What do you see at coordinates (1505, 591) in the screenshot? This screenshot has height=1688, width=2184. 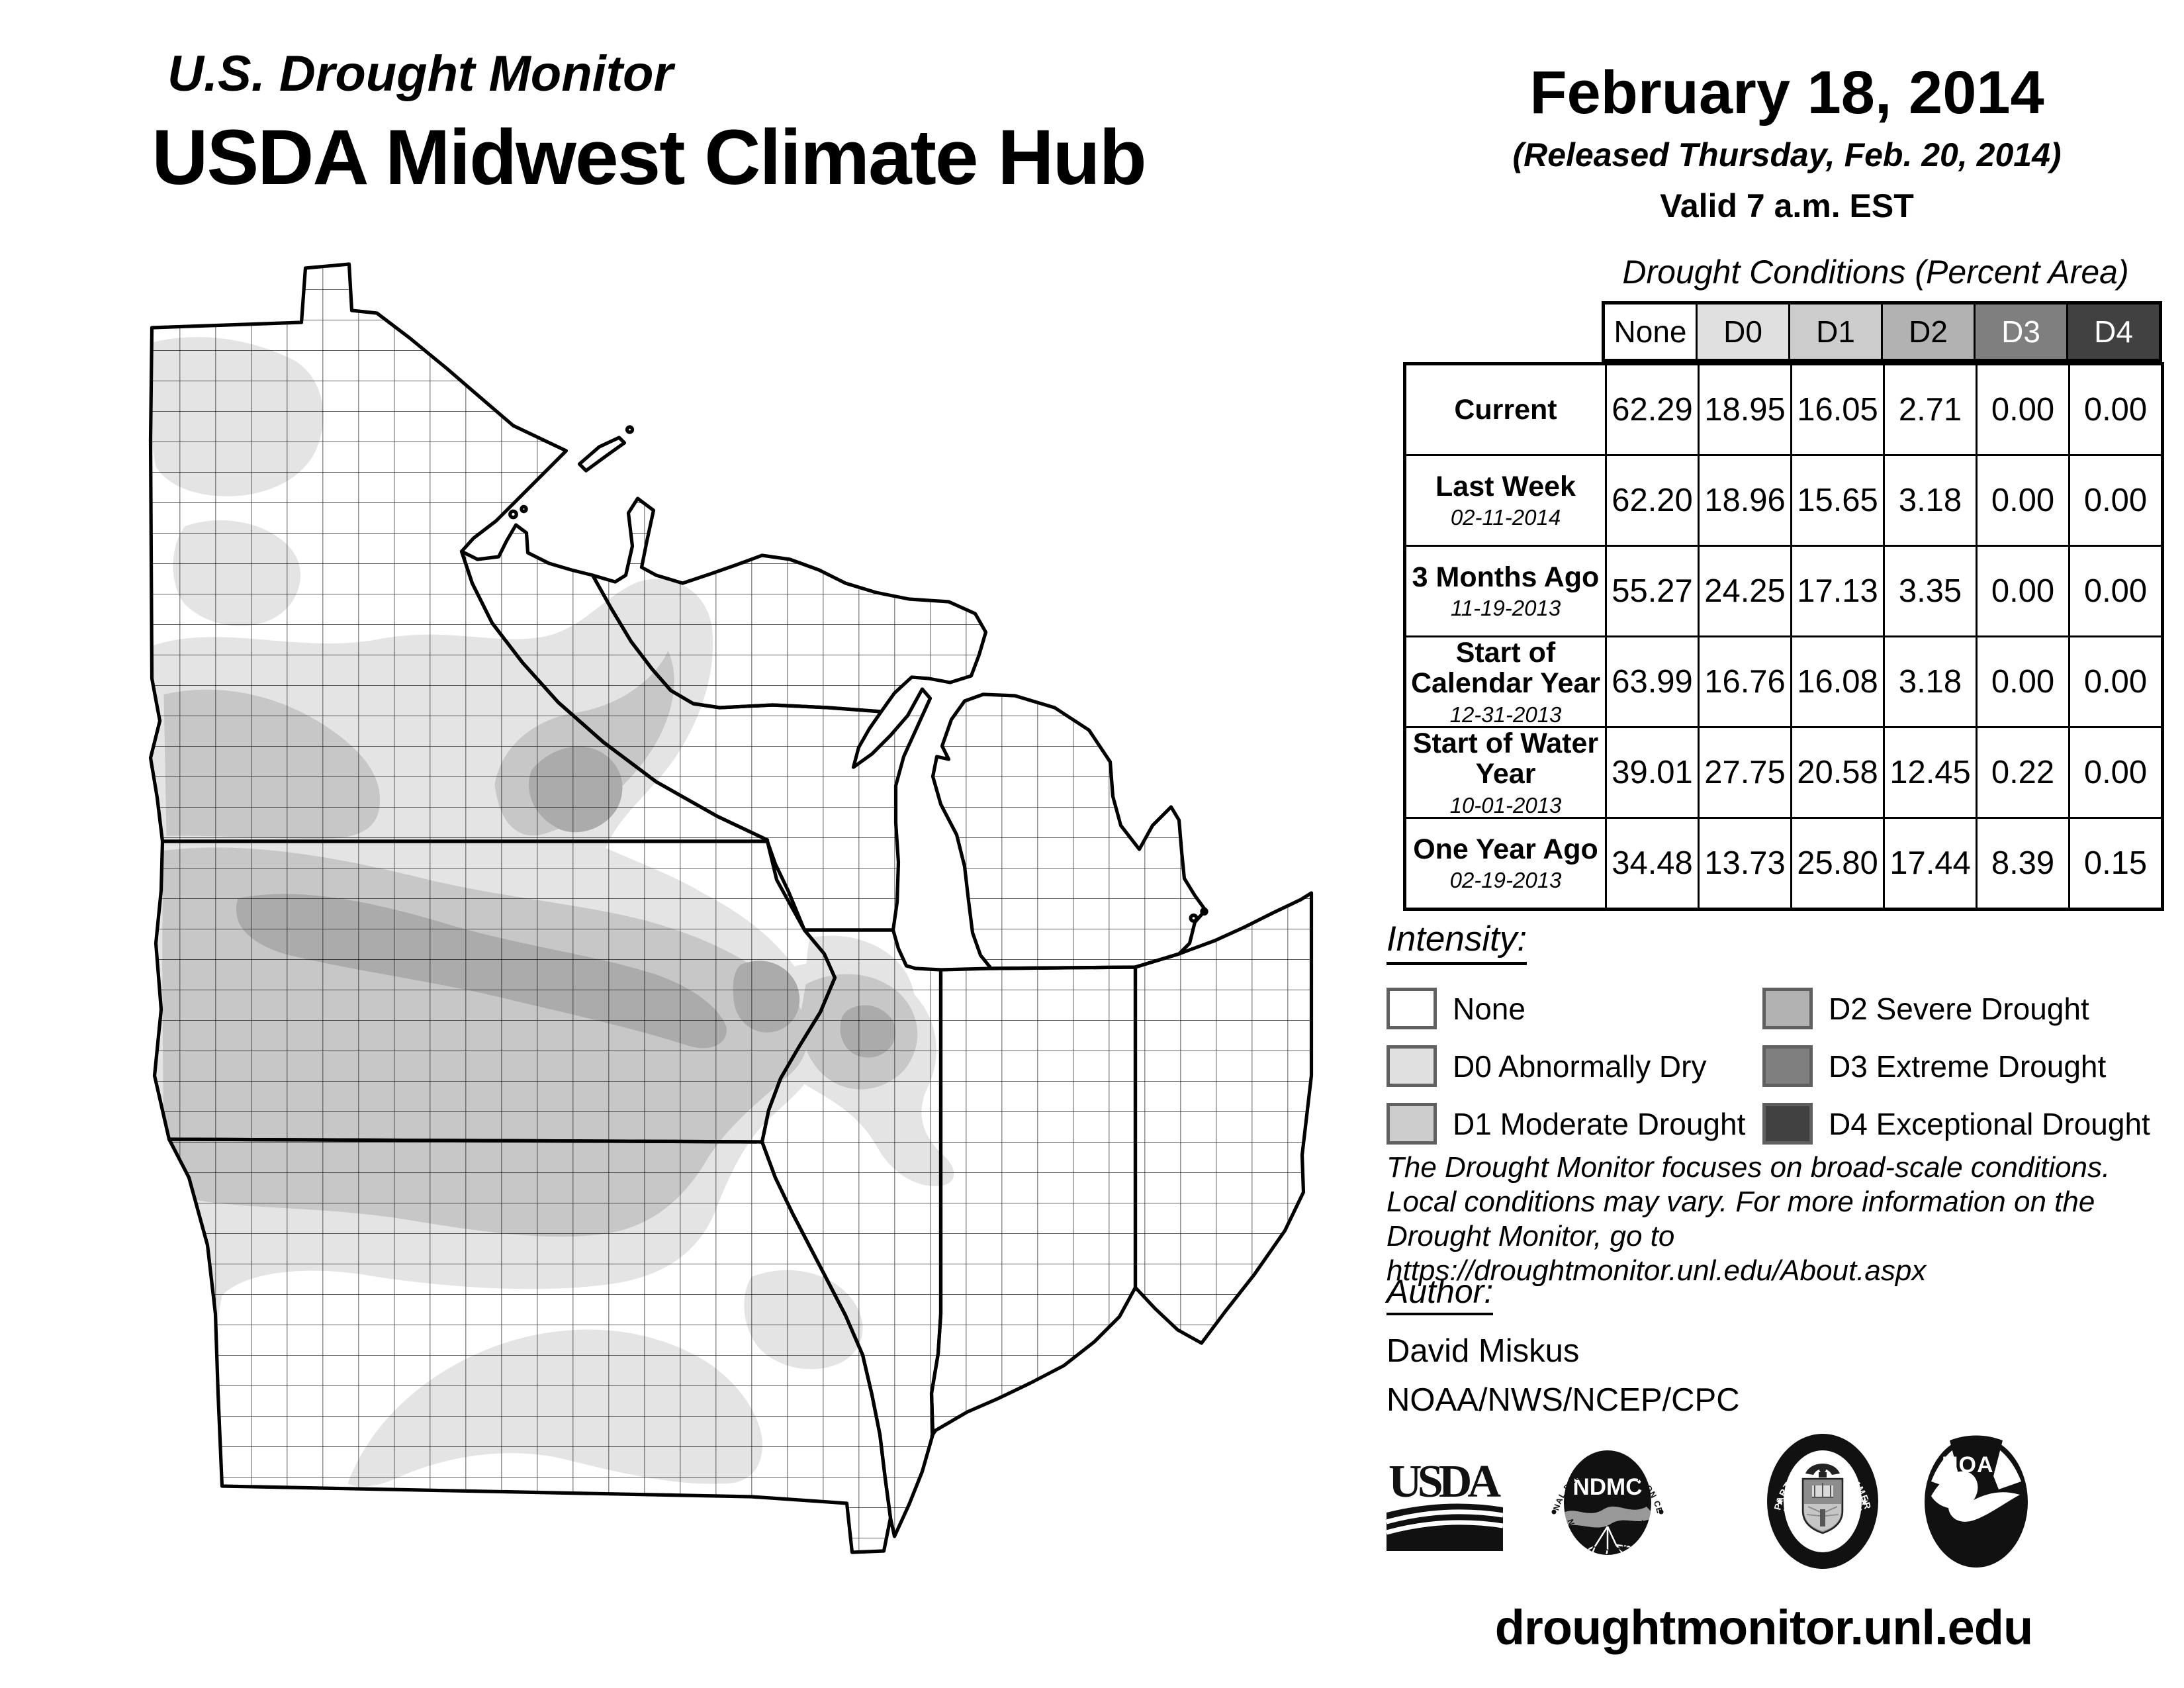 I see `row-label: 3 Months Ago 11-19-2013` at bounding box center [1505, 591].